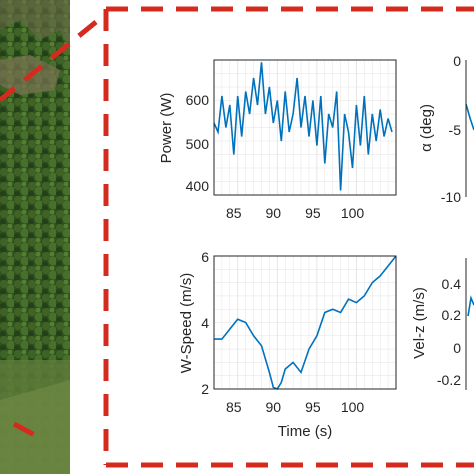 The height and width of the screenshot is (474, 474). Describe the element at coordinates (198, 100) in the screenshot. I see `y-tick-label: 600` at that location.